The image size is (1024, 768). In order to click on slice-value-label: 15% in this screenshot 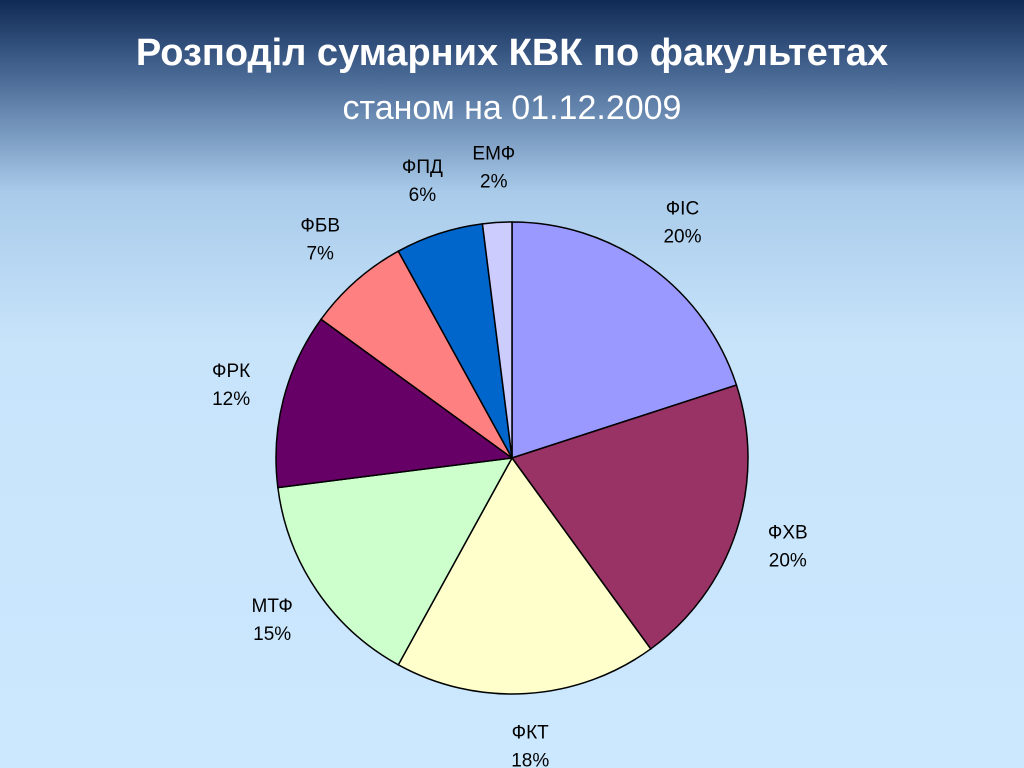, I will do `click(272, 634)`.